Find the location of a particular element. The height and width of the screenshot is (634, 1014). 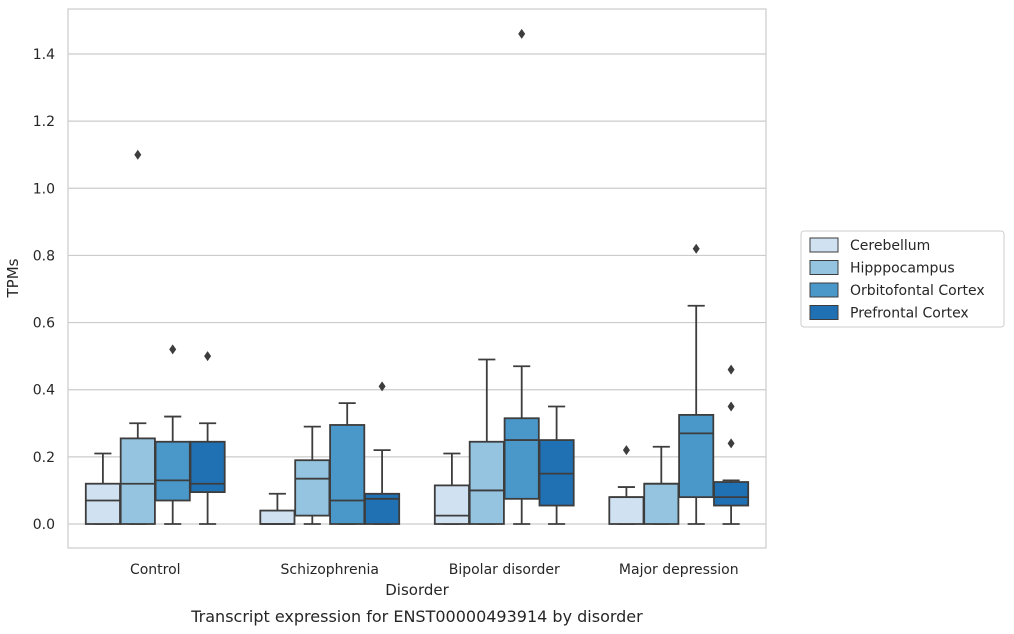

legend-label: Hipppocampus is located at coordinates (902, 269).